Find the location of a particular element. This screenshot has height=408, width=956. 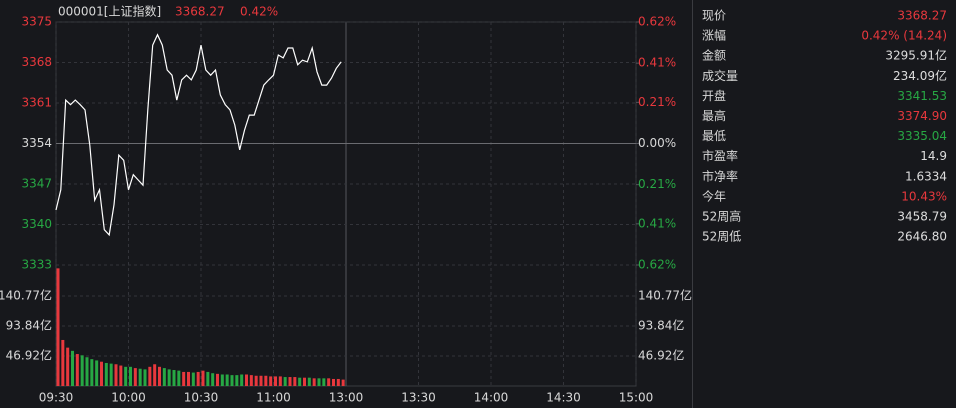

y-tick-label: 3368 is located at coordinates (36, 62).